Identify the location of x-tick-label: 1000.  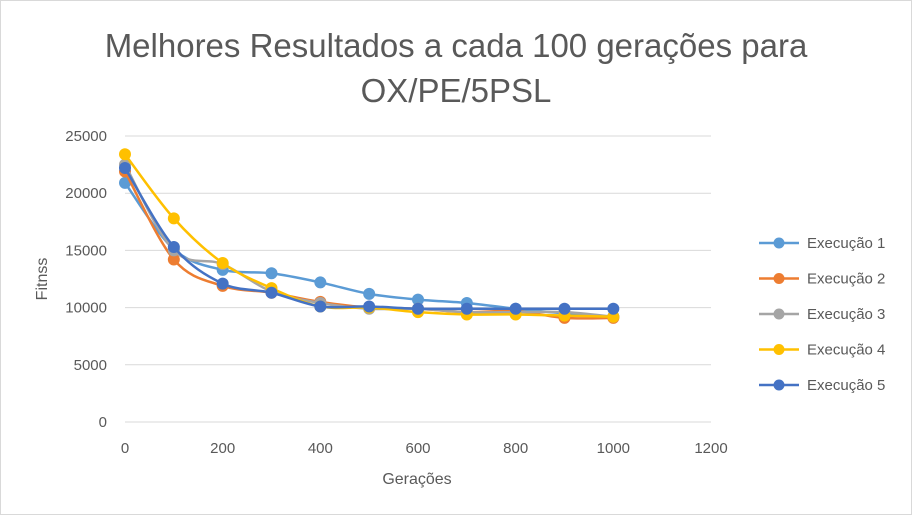
(613, 448).